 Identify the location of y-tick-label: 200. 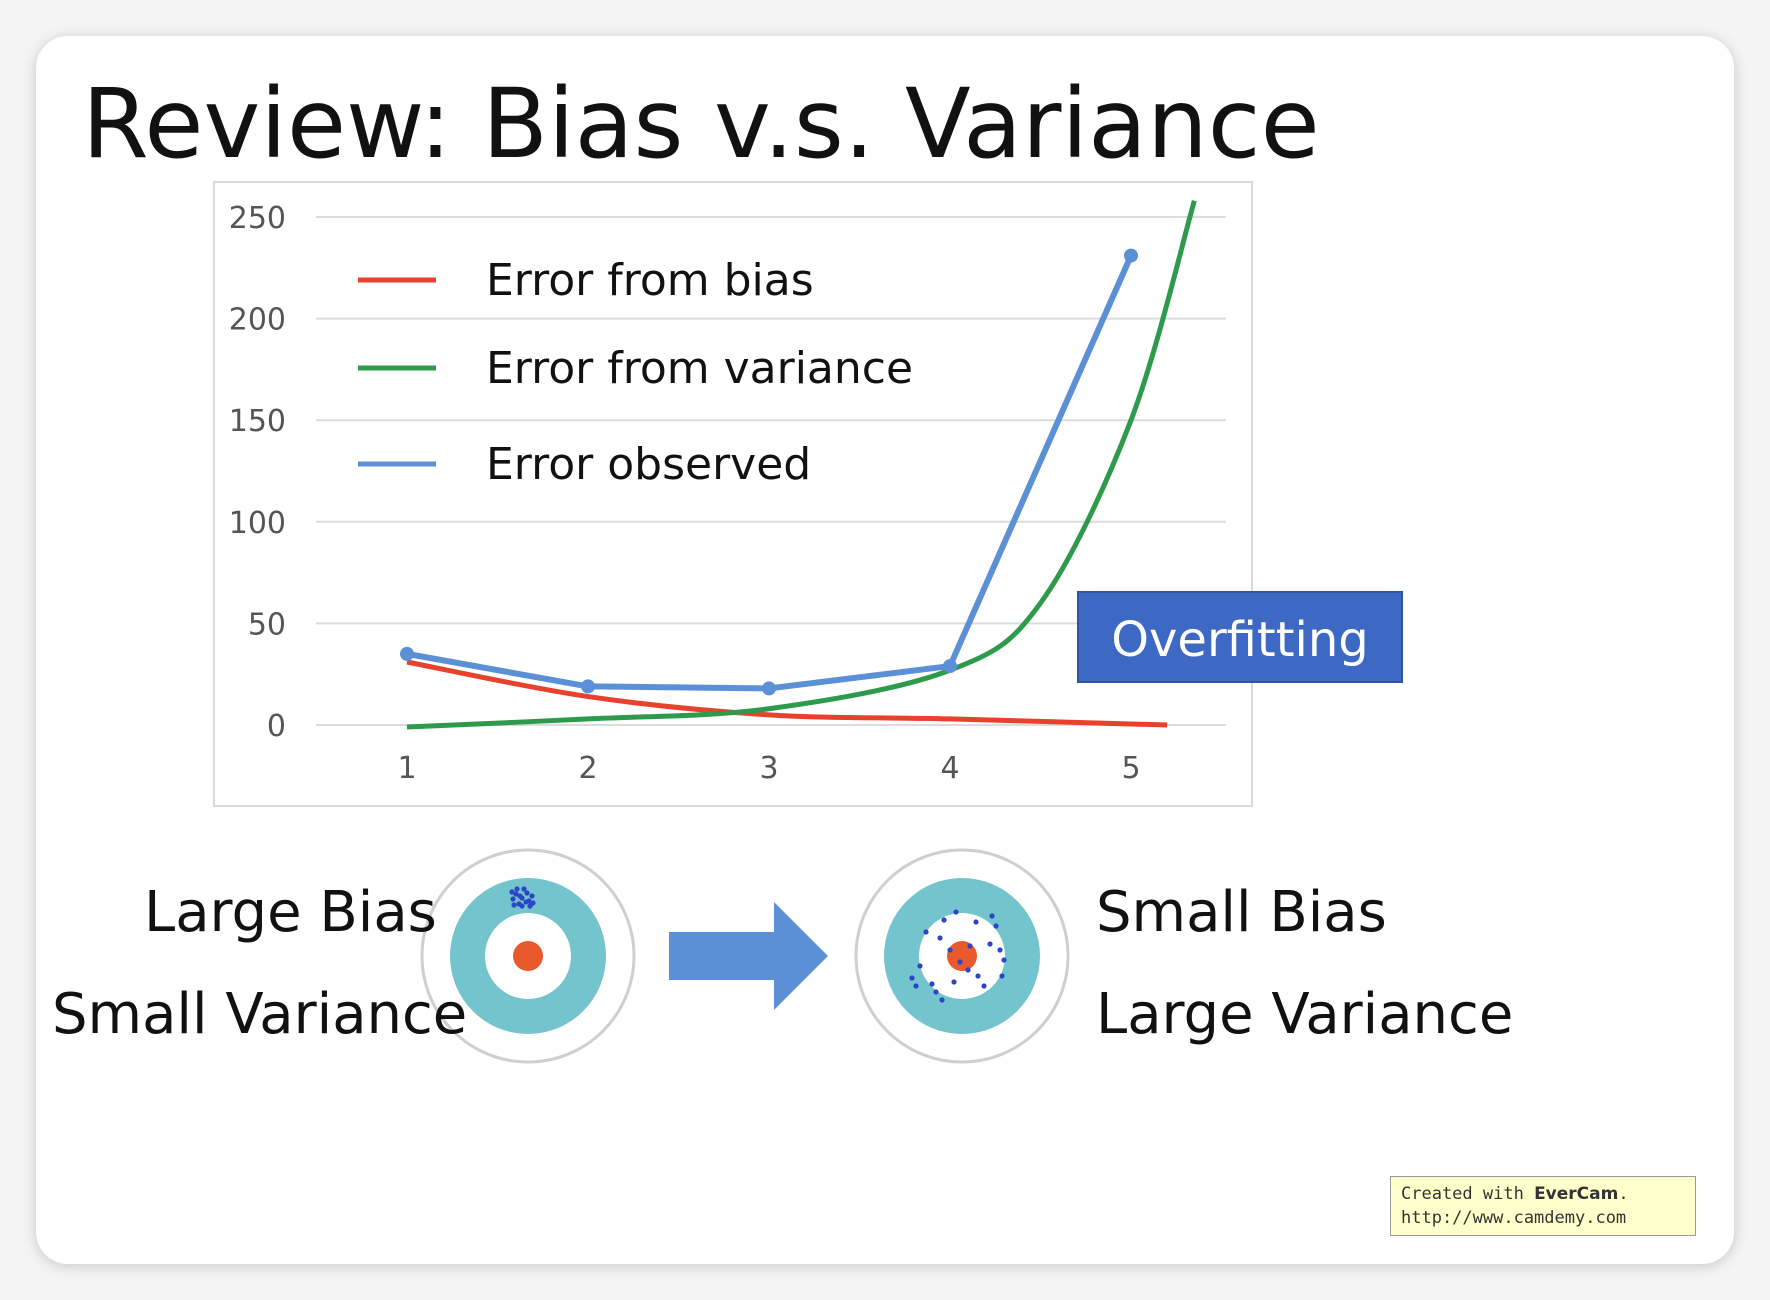
(257, 320).